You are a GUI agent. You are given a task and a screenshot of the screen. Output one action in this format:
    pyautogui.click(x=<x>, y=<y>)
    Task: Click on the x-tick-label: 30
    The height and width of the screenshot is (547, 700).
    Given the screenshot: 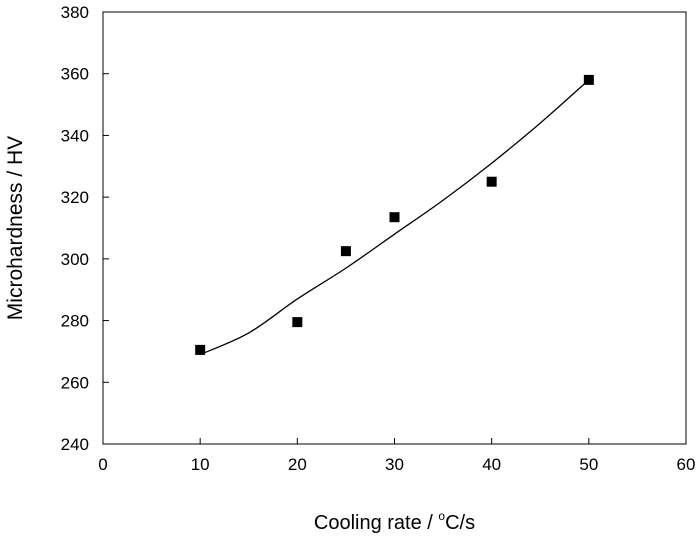 What is the action you would take?
    pyautogui.click(x=394, y=464)
    